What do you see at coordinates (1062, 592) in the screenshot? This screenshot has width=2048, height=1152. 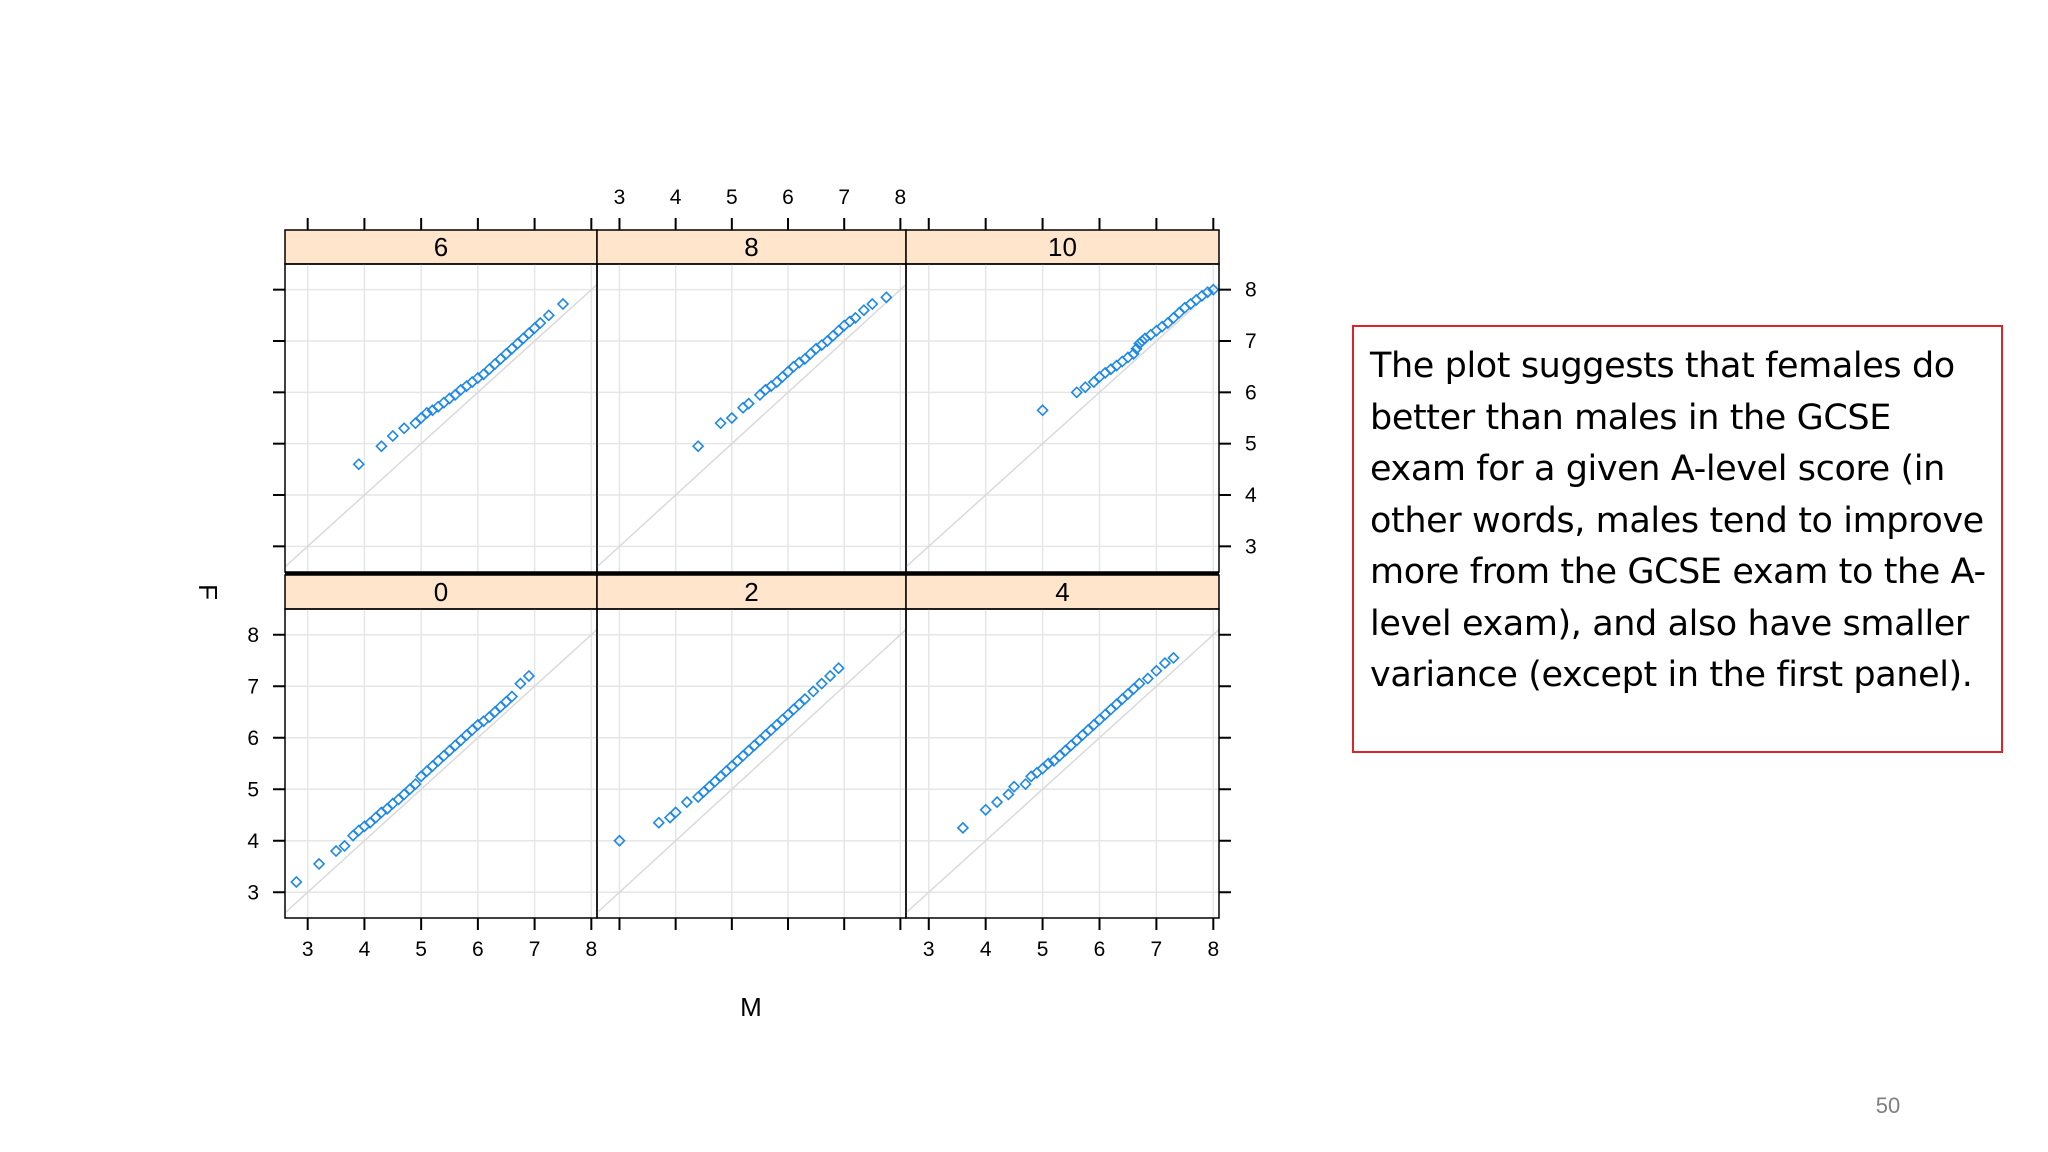 I see `panel-strip-label: 4` at bounding box center [1062, 592].